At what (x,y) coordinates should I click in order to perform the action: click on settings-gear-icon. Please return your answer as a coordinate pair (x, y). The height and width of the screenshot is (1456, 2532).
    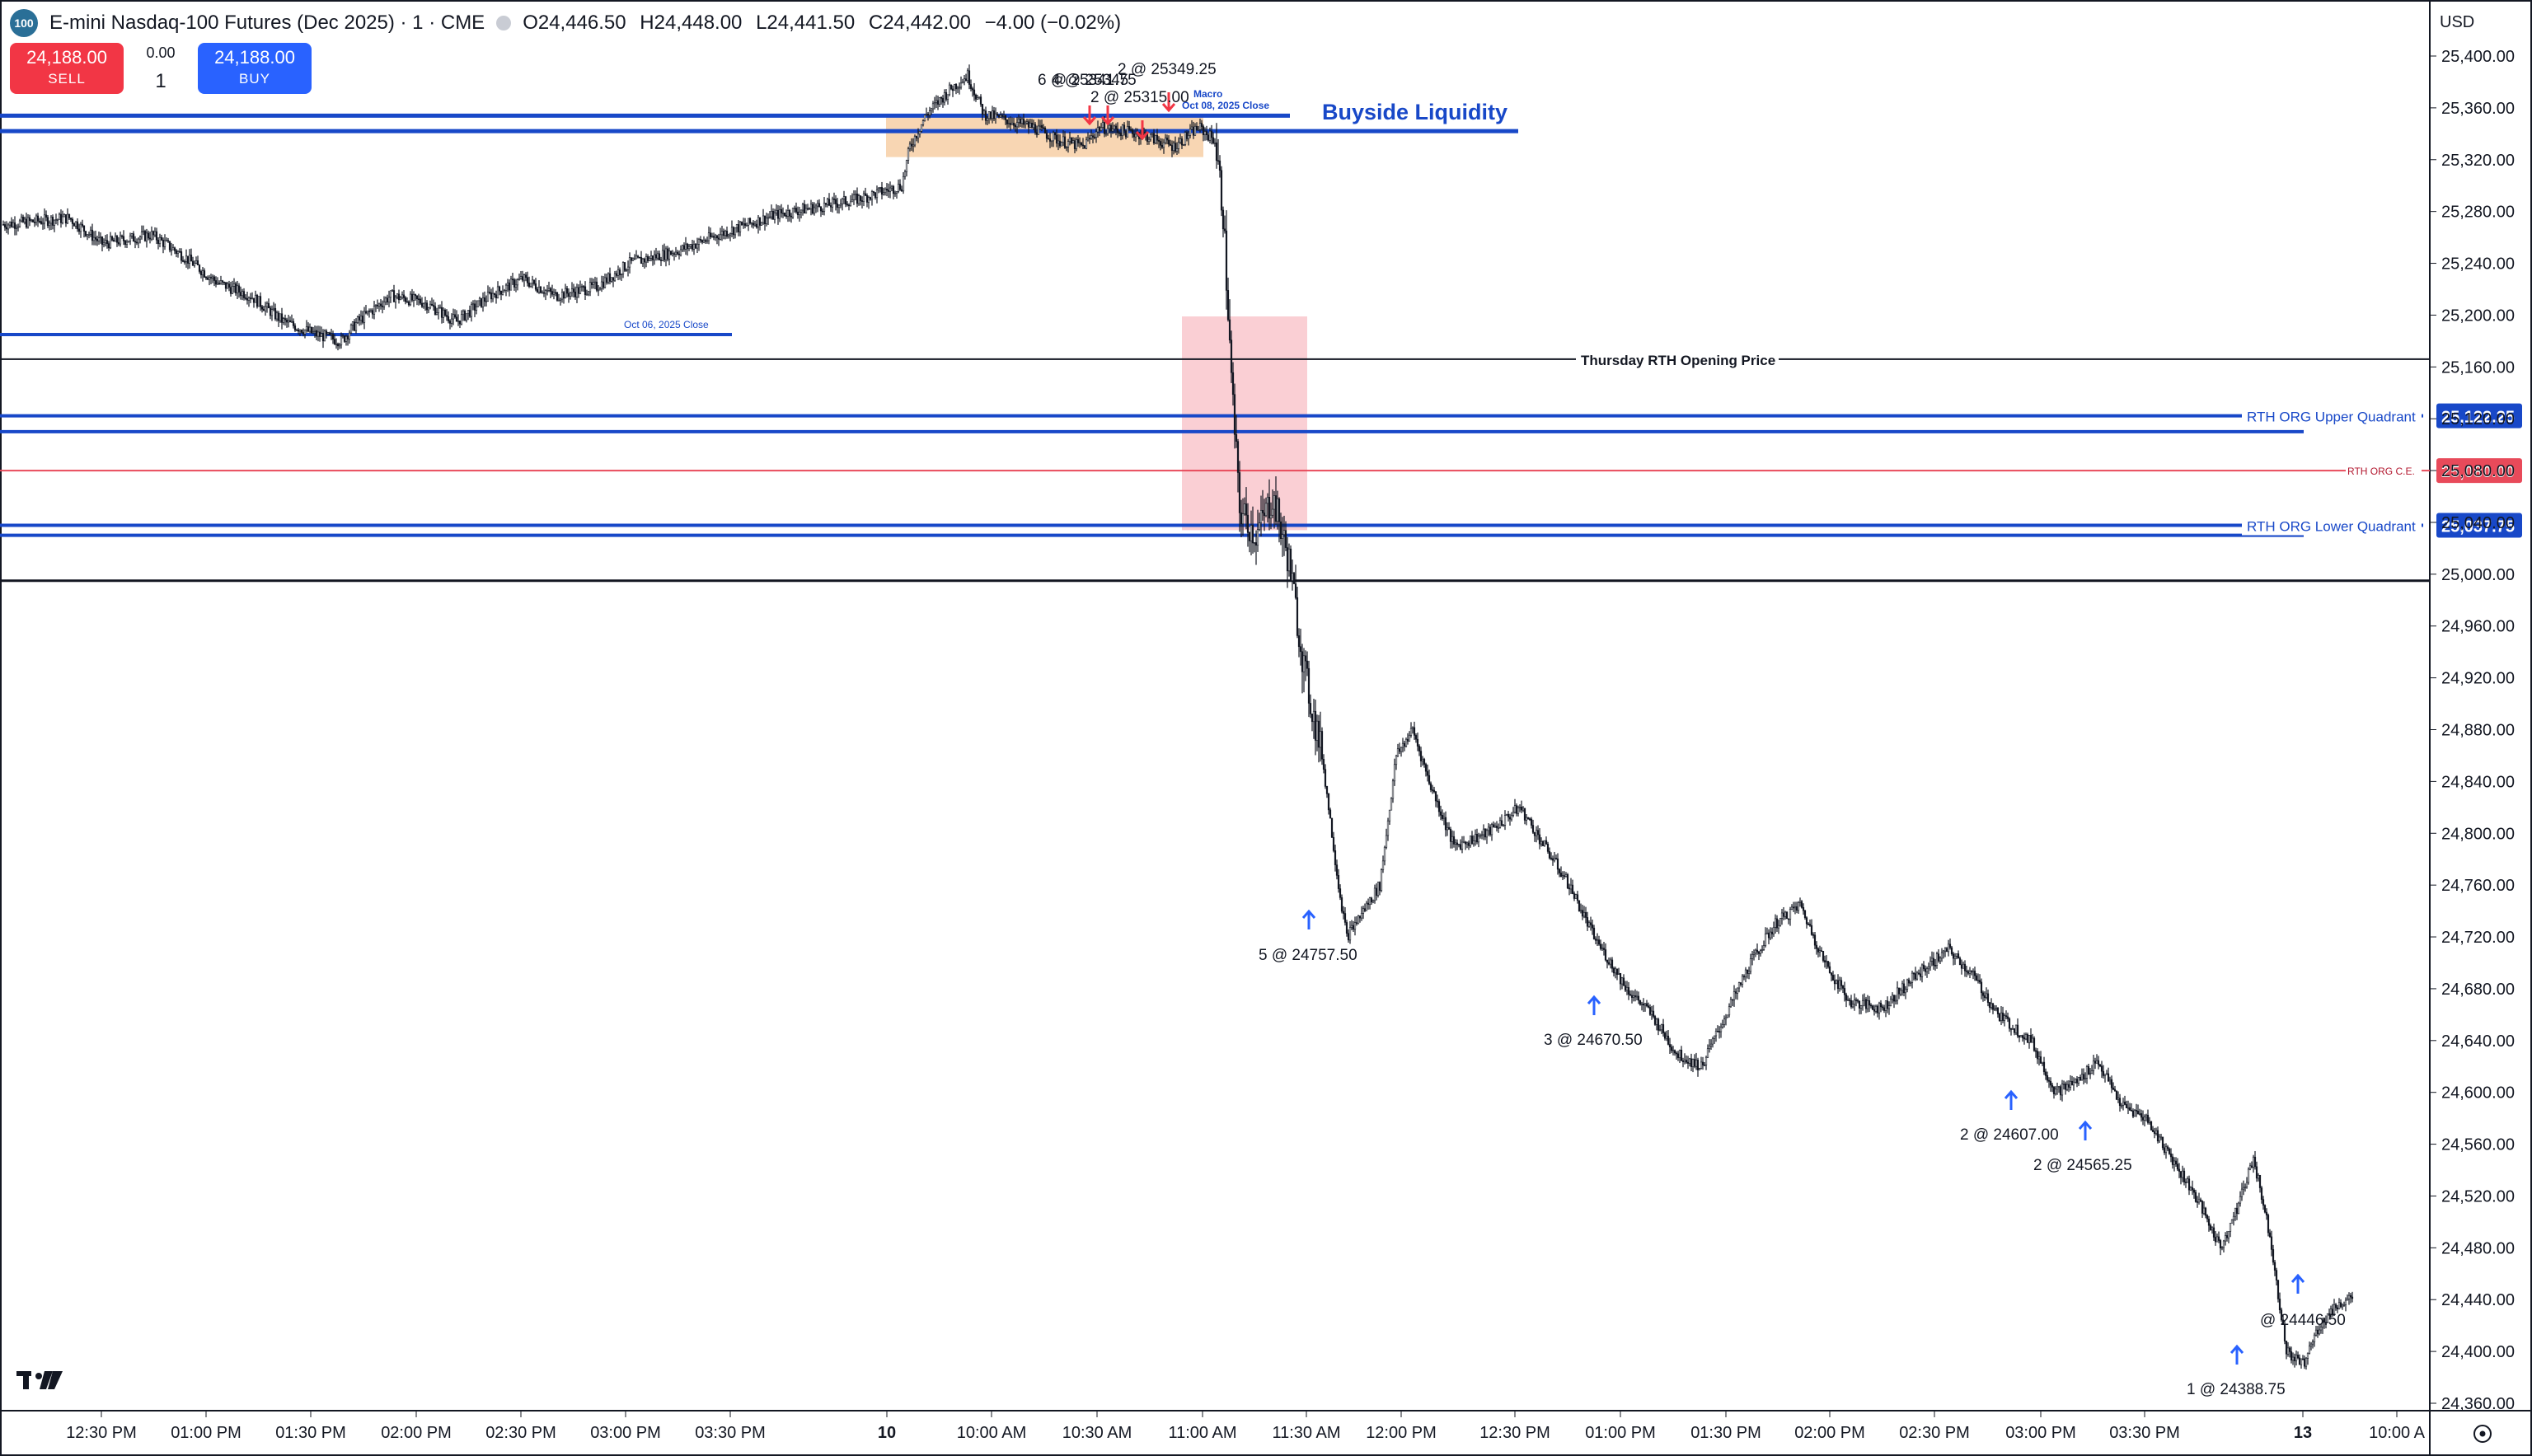
    Looking at the image, I should click on (2482, 1434).